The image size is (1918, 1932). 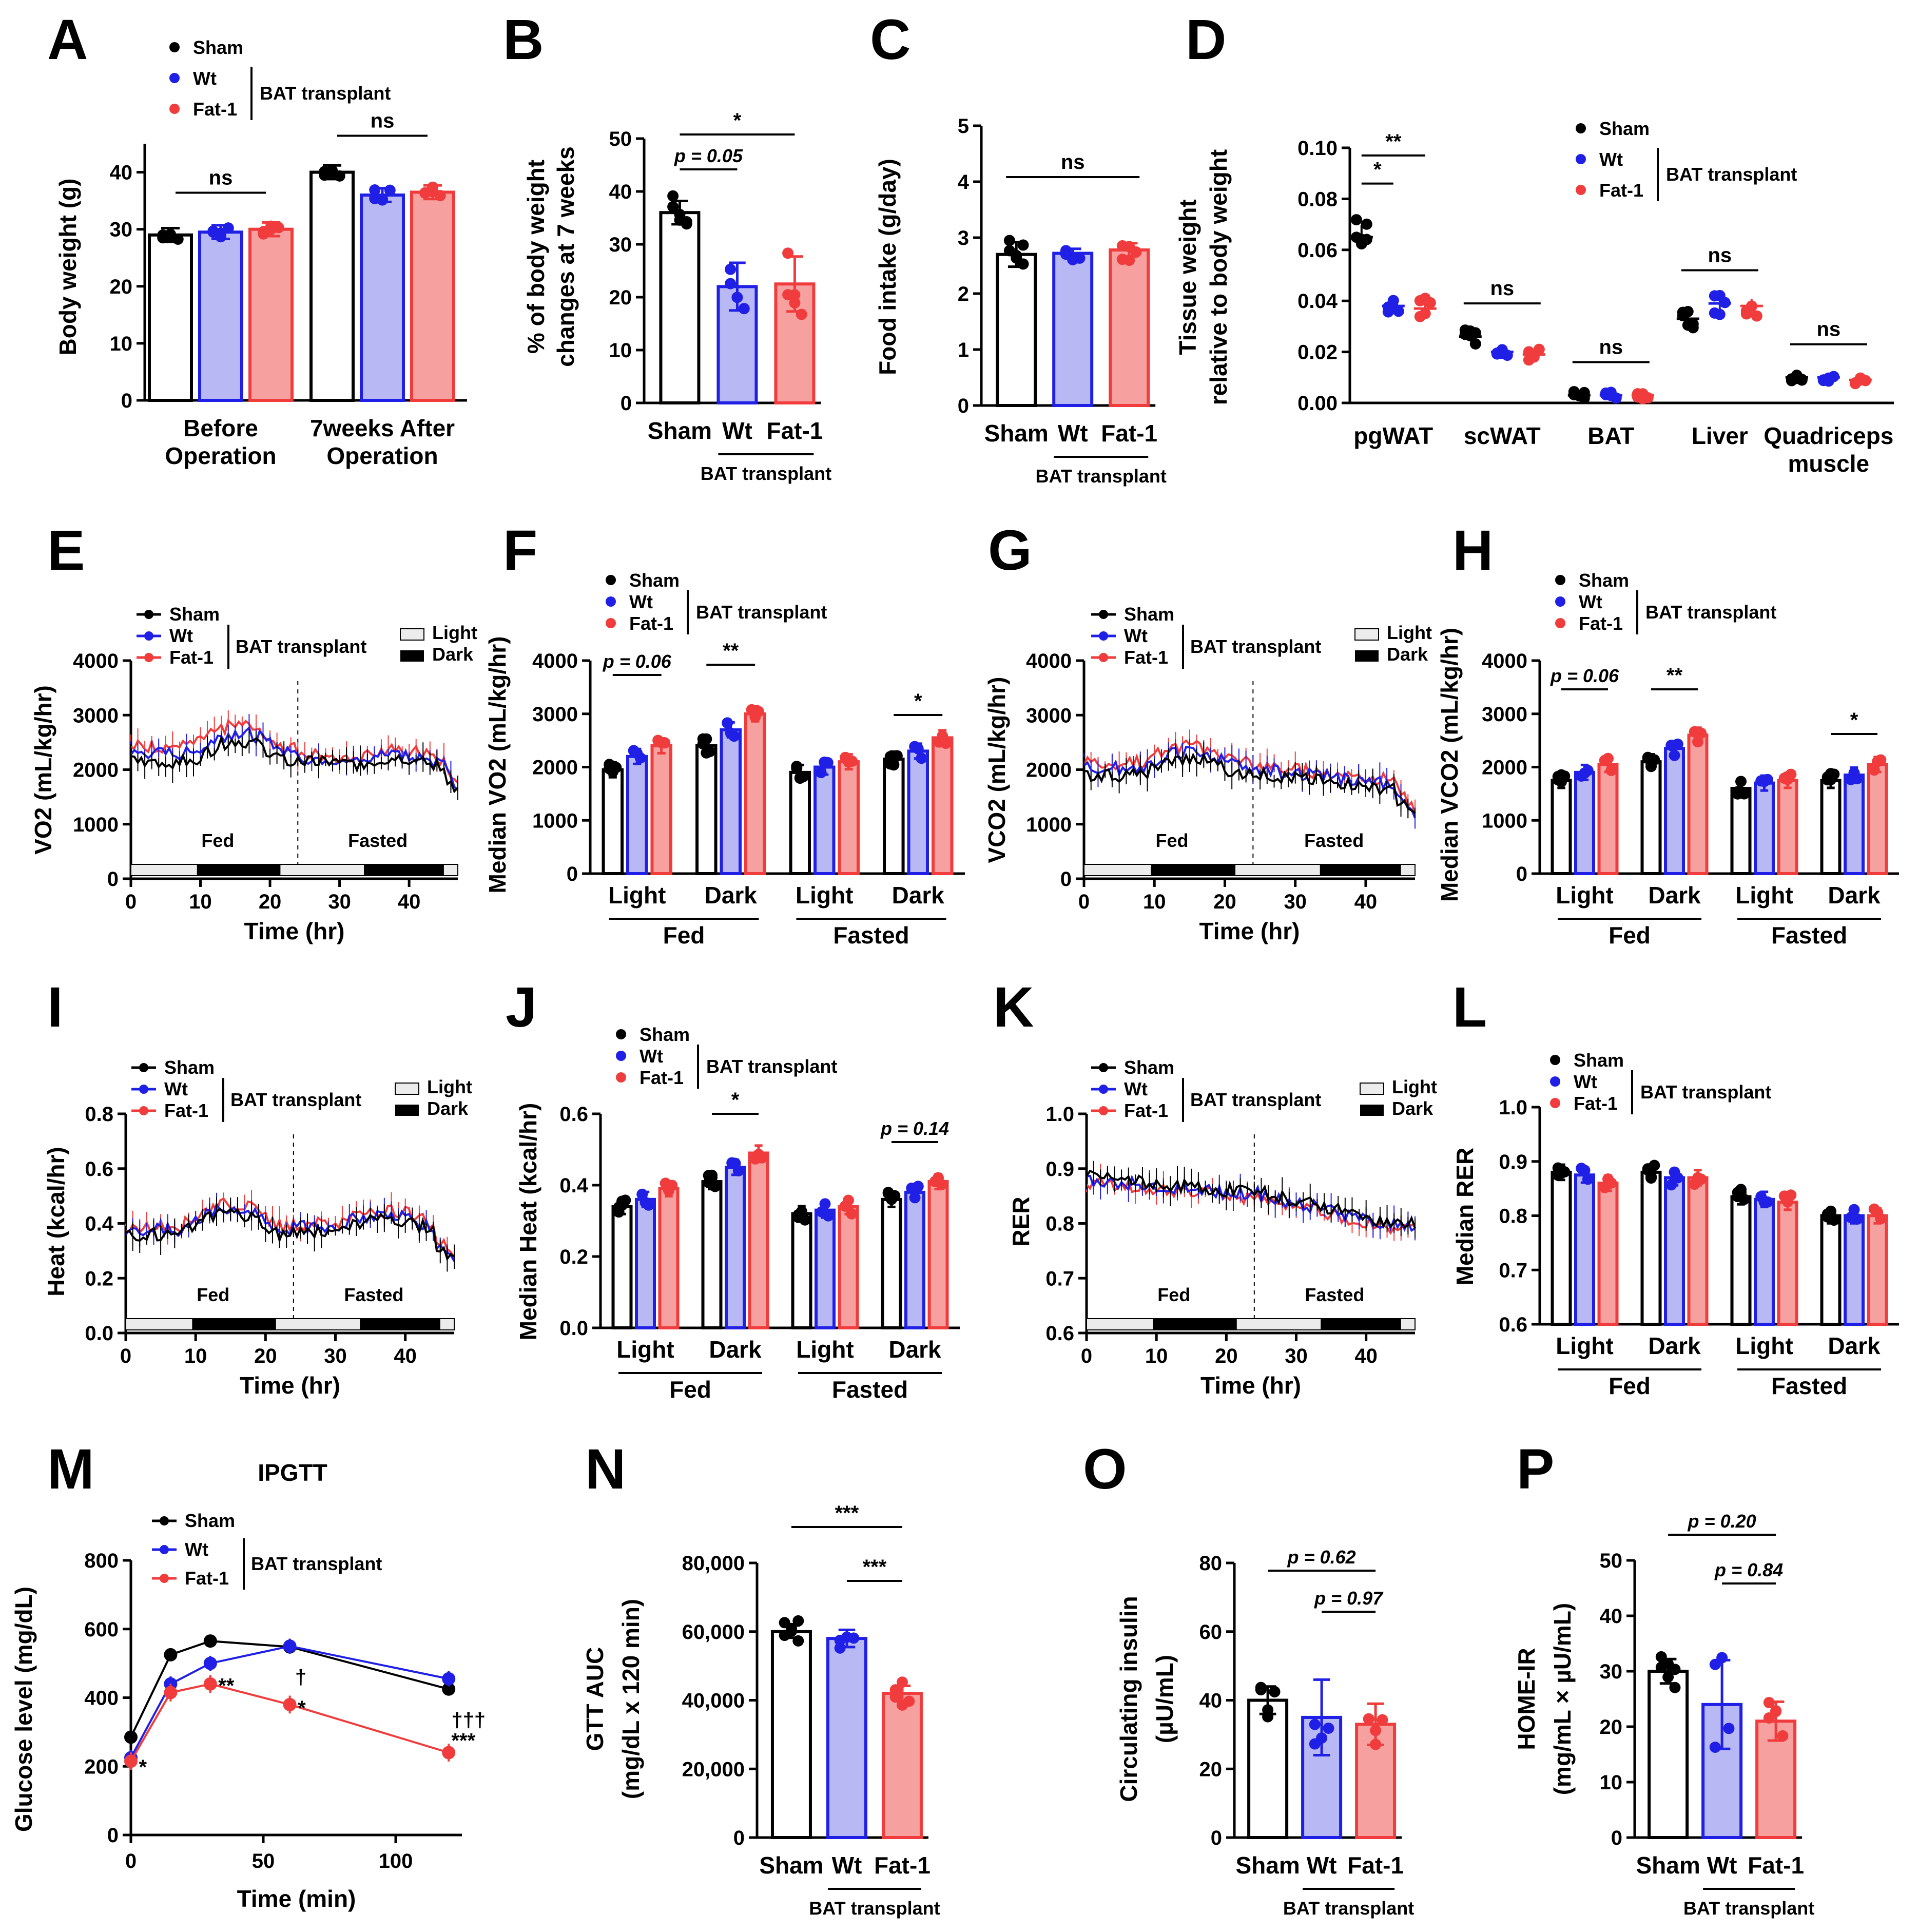 What do you see at coordinates (1049, 715) in the screenshot?
I see `panel-G-y-tick-label: 3000` at bounding box center [1049, 715].